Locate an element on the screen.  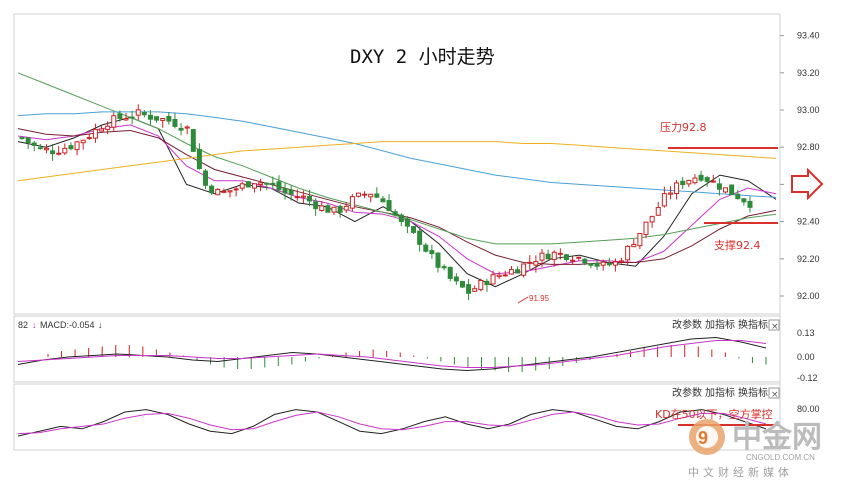
macd-tick-mid: 0.00 is located at coordinates (806, 357).